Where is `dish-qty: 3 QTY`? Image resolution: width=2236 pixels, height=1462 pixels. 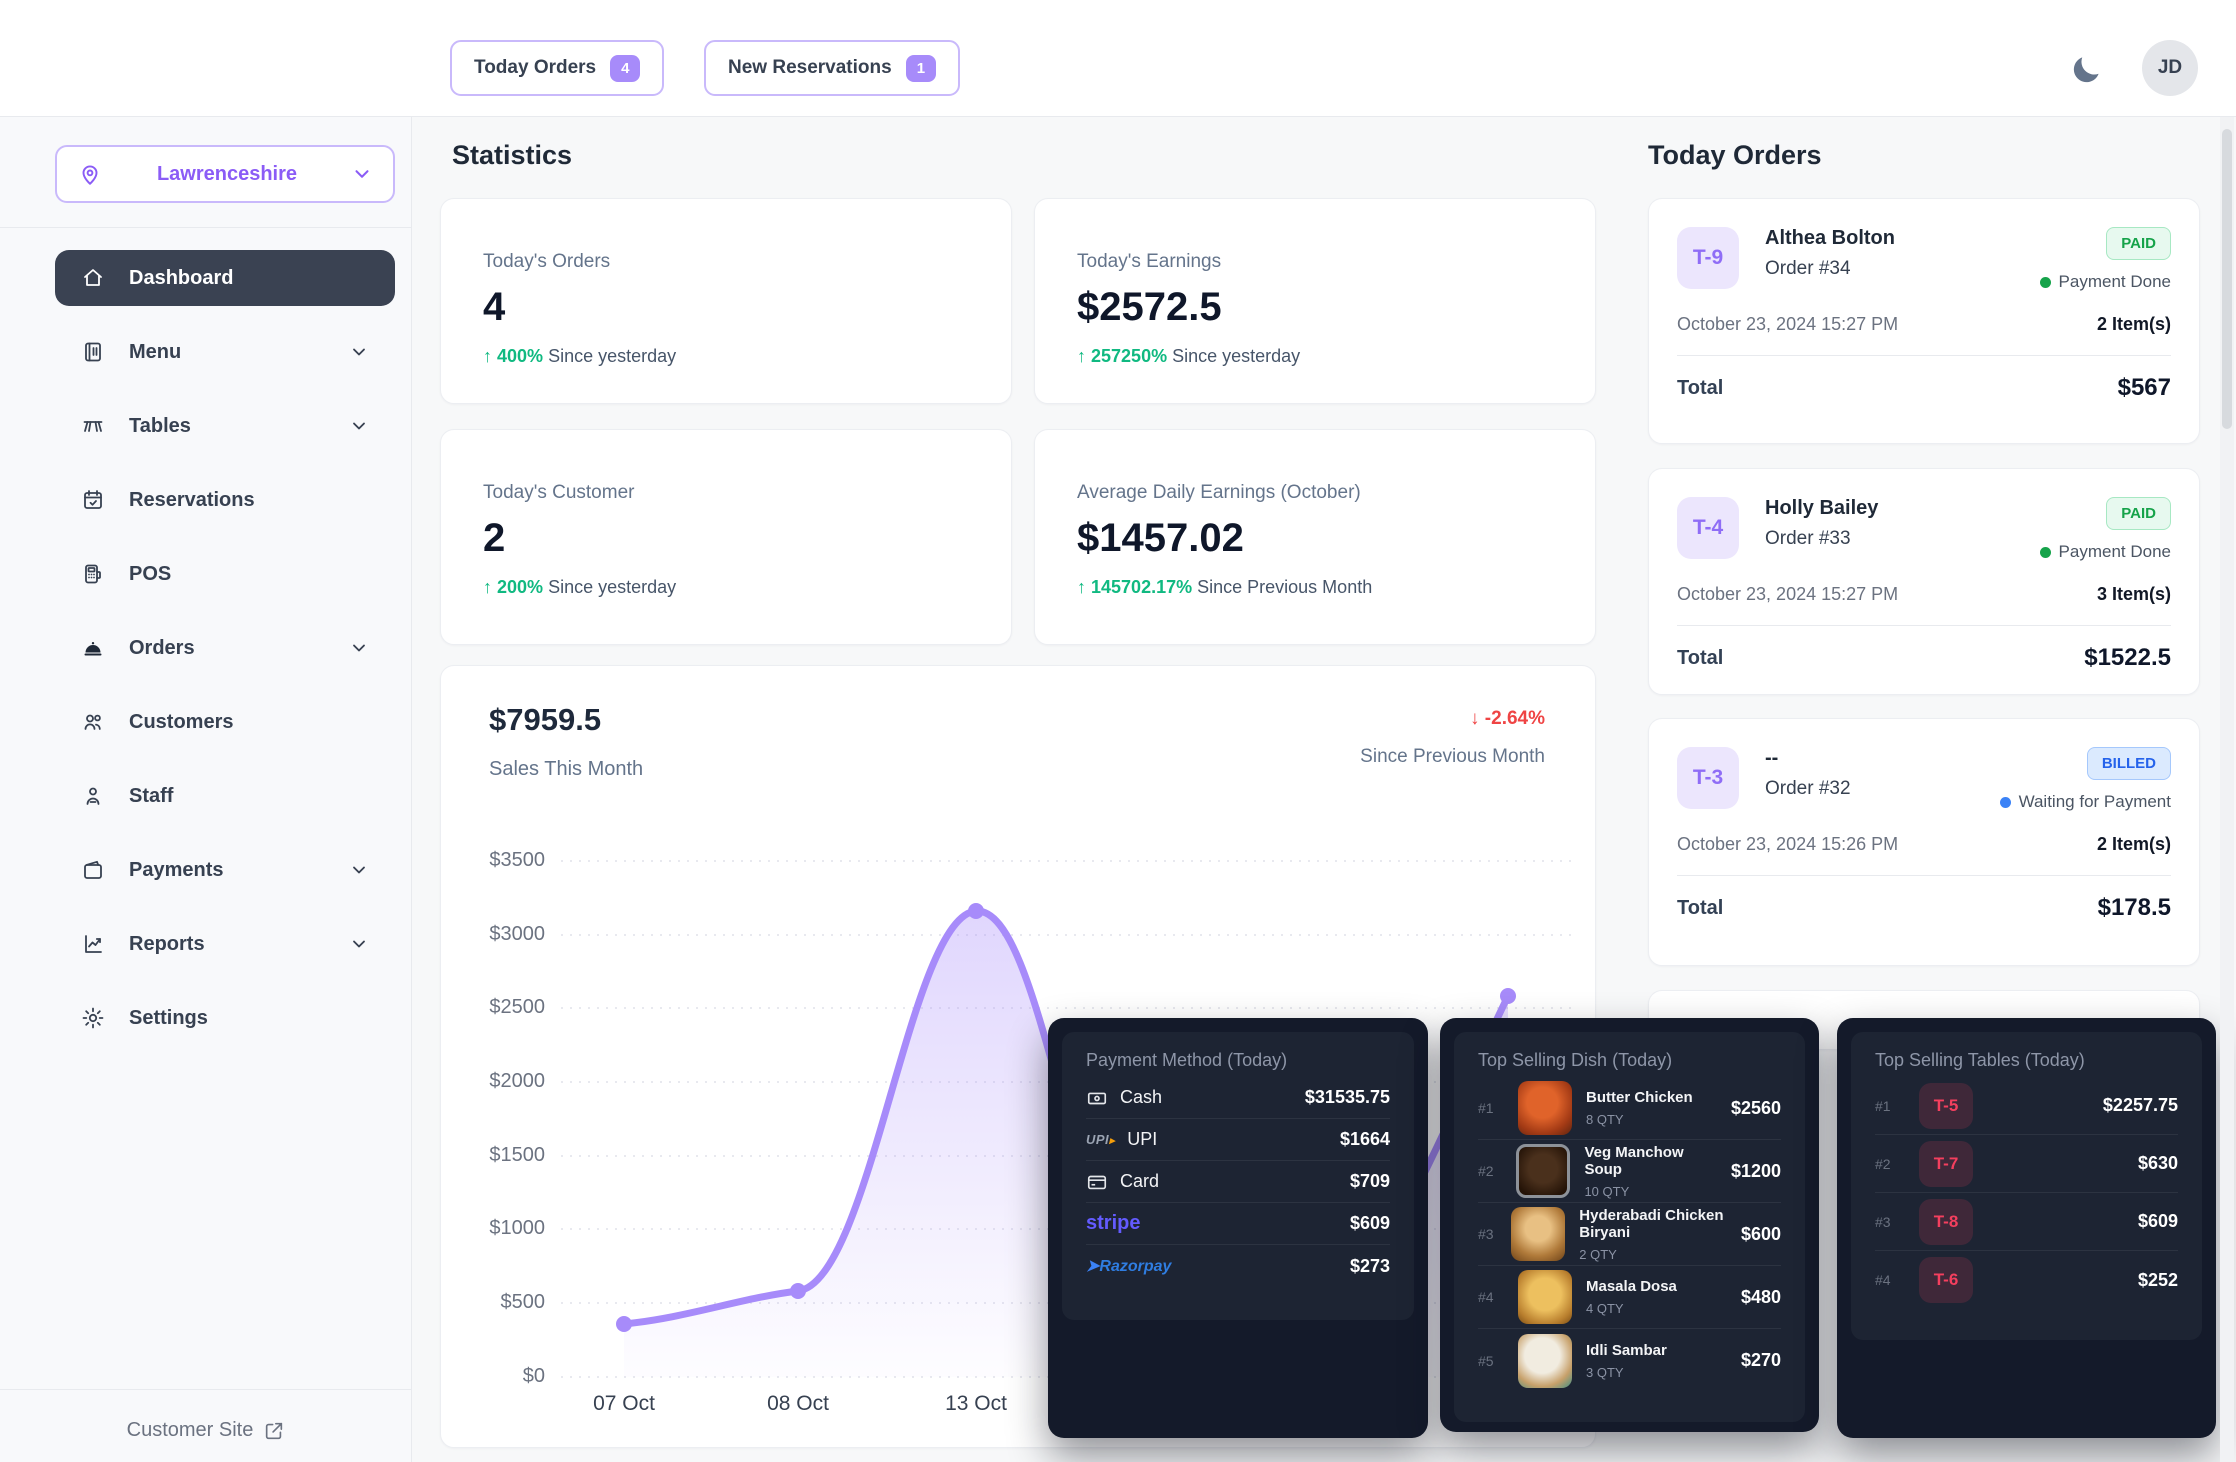
dish-qty: 3 QTY is located at coordinates (1605, 1372).